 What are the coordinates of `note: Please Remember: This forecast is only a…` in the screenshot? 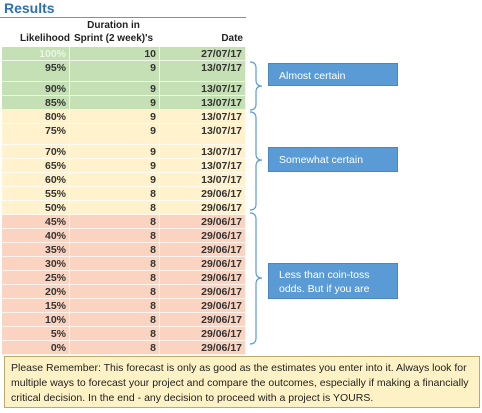 It's located at (242, 382).